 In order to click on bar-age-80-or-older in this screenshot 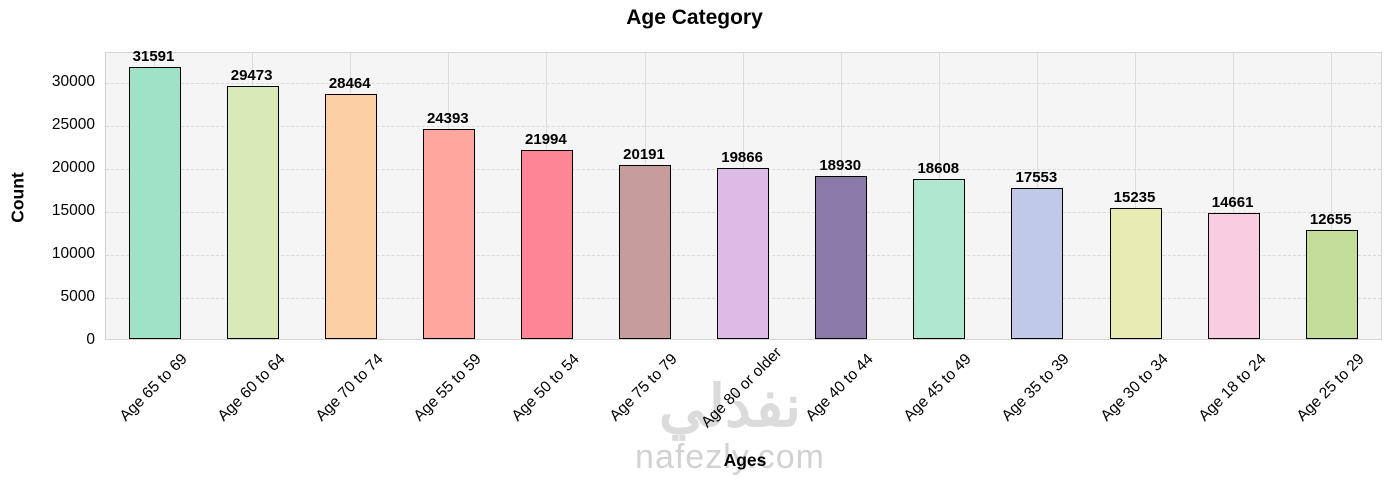, I will do `click(743, 253)`.